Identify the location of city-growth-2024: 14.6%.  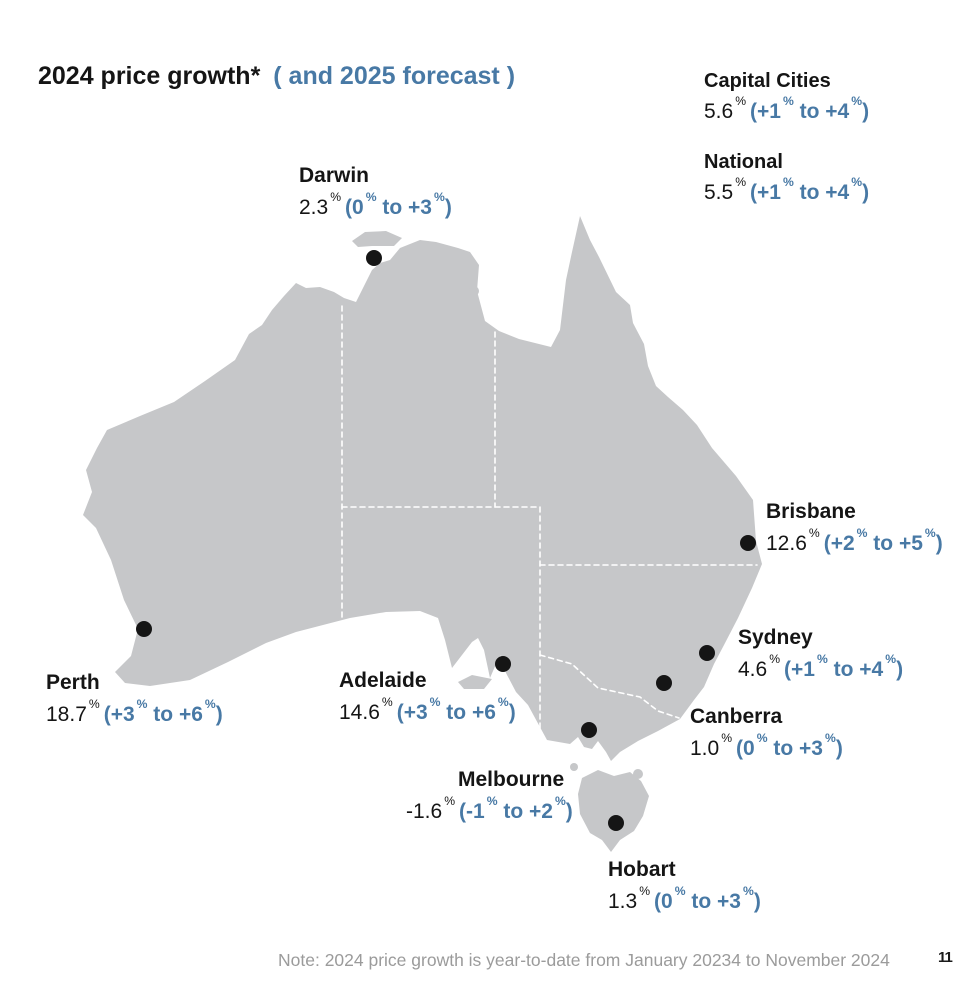
(366, 709).